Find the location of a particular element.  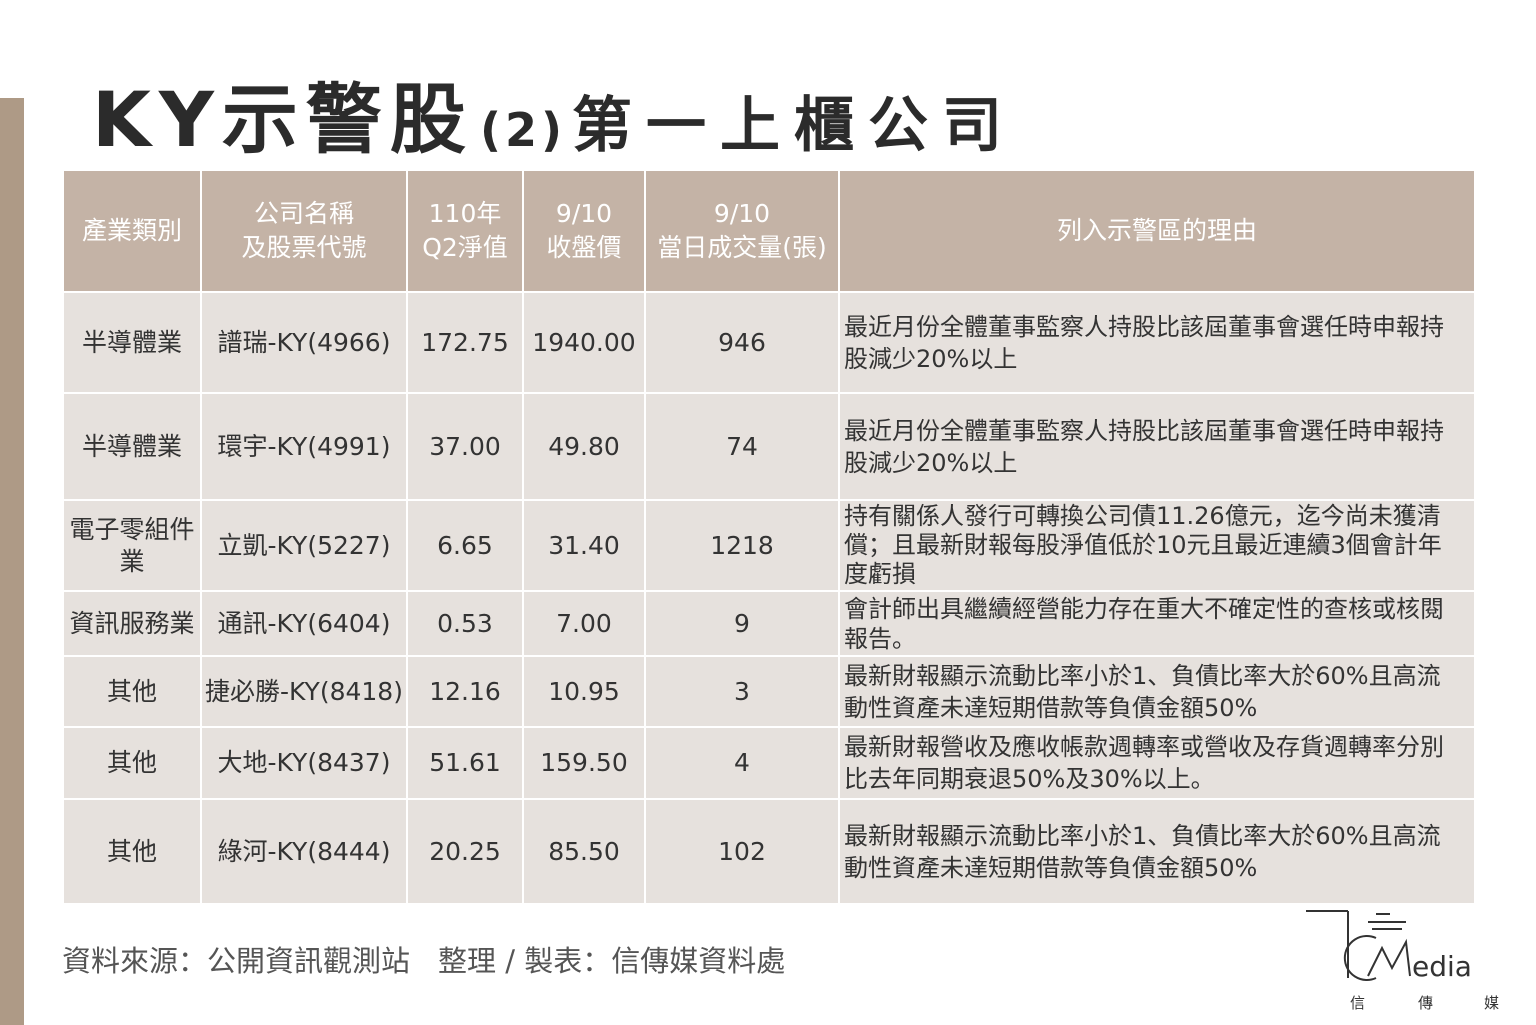

nav-cell: 37.00 is located at coordinates (465, 446).